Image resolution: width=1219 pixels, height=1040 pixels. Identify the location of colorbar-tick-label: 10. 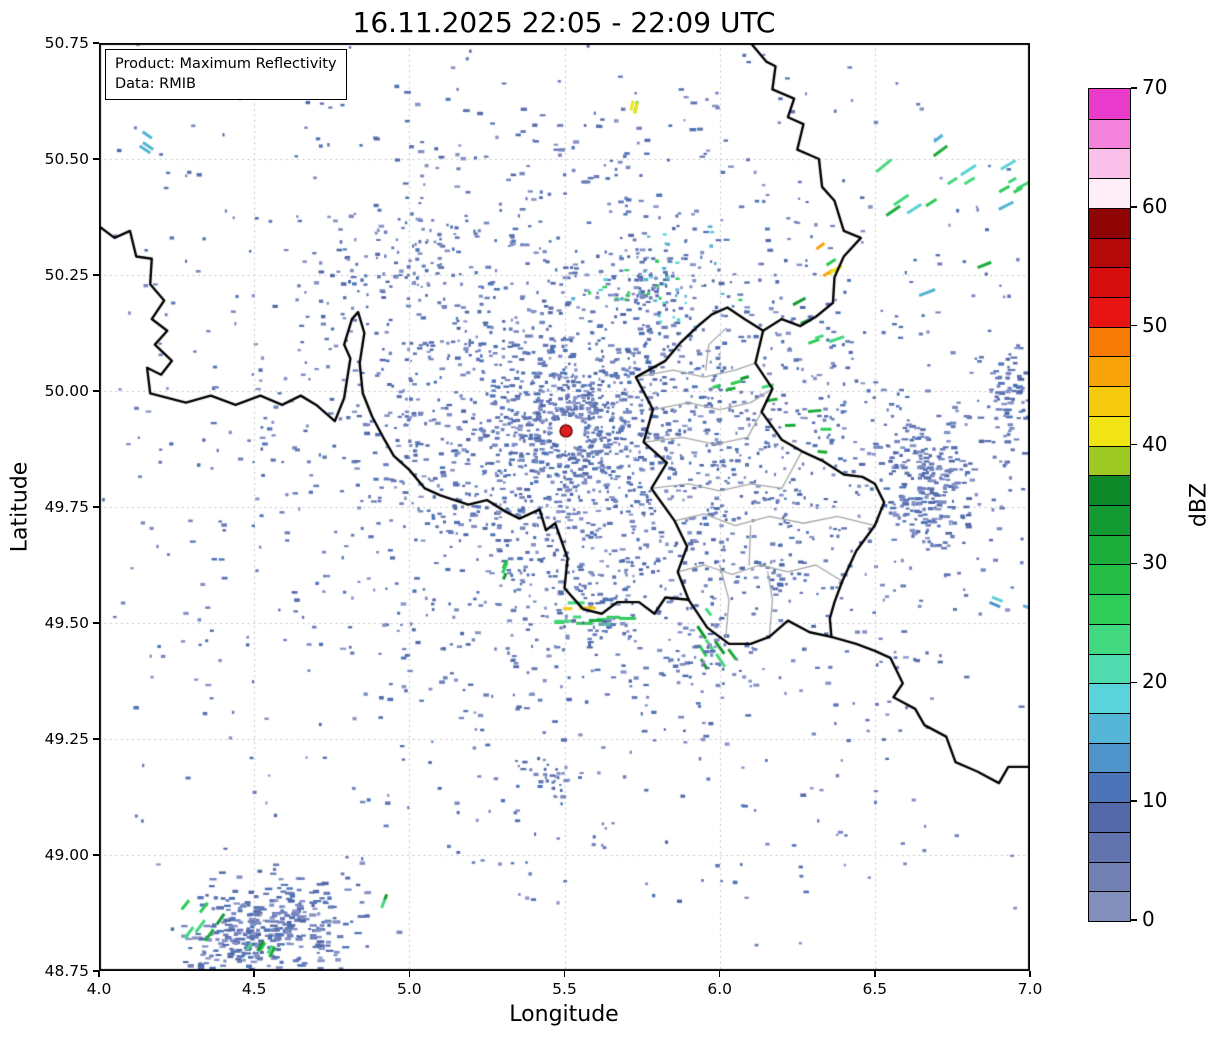
(1155, 800).